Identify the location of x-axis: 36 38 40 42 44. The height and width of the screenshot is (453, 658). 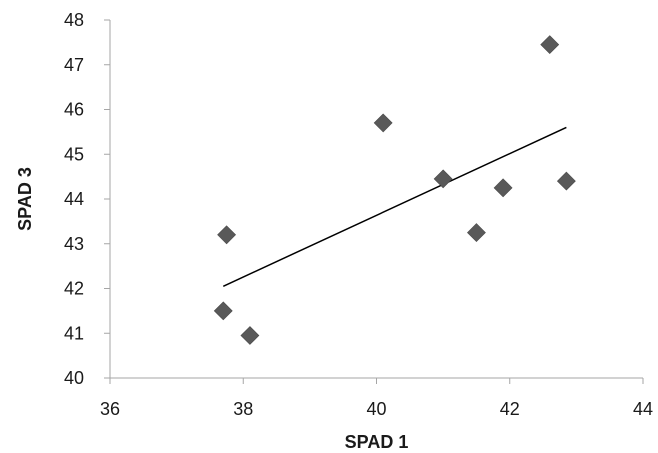
(376, 398).